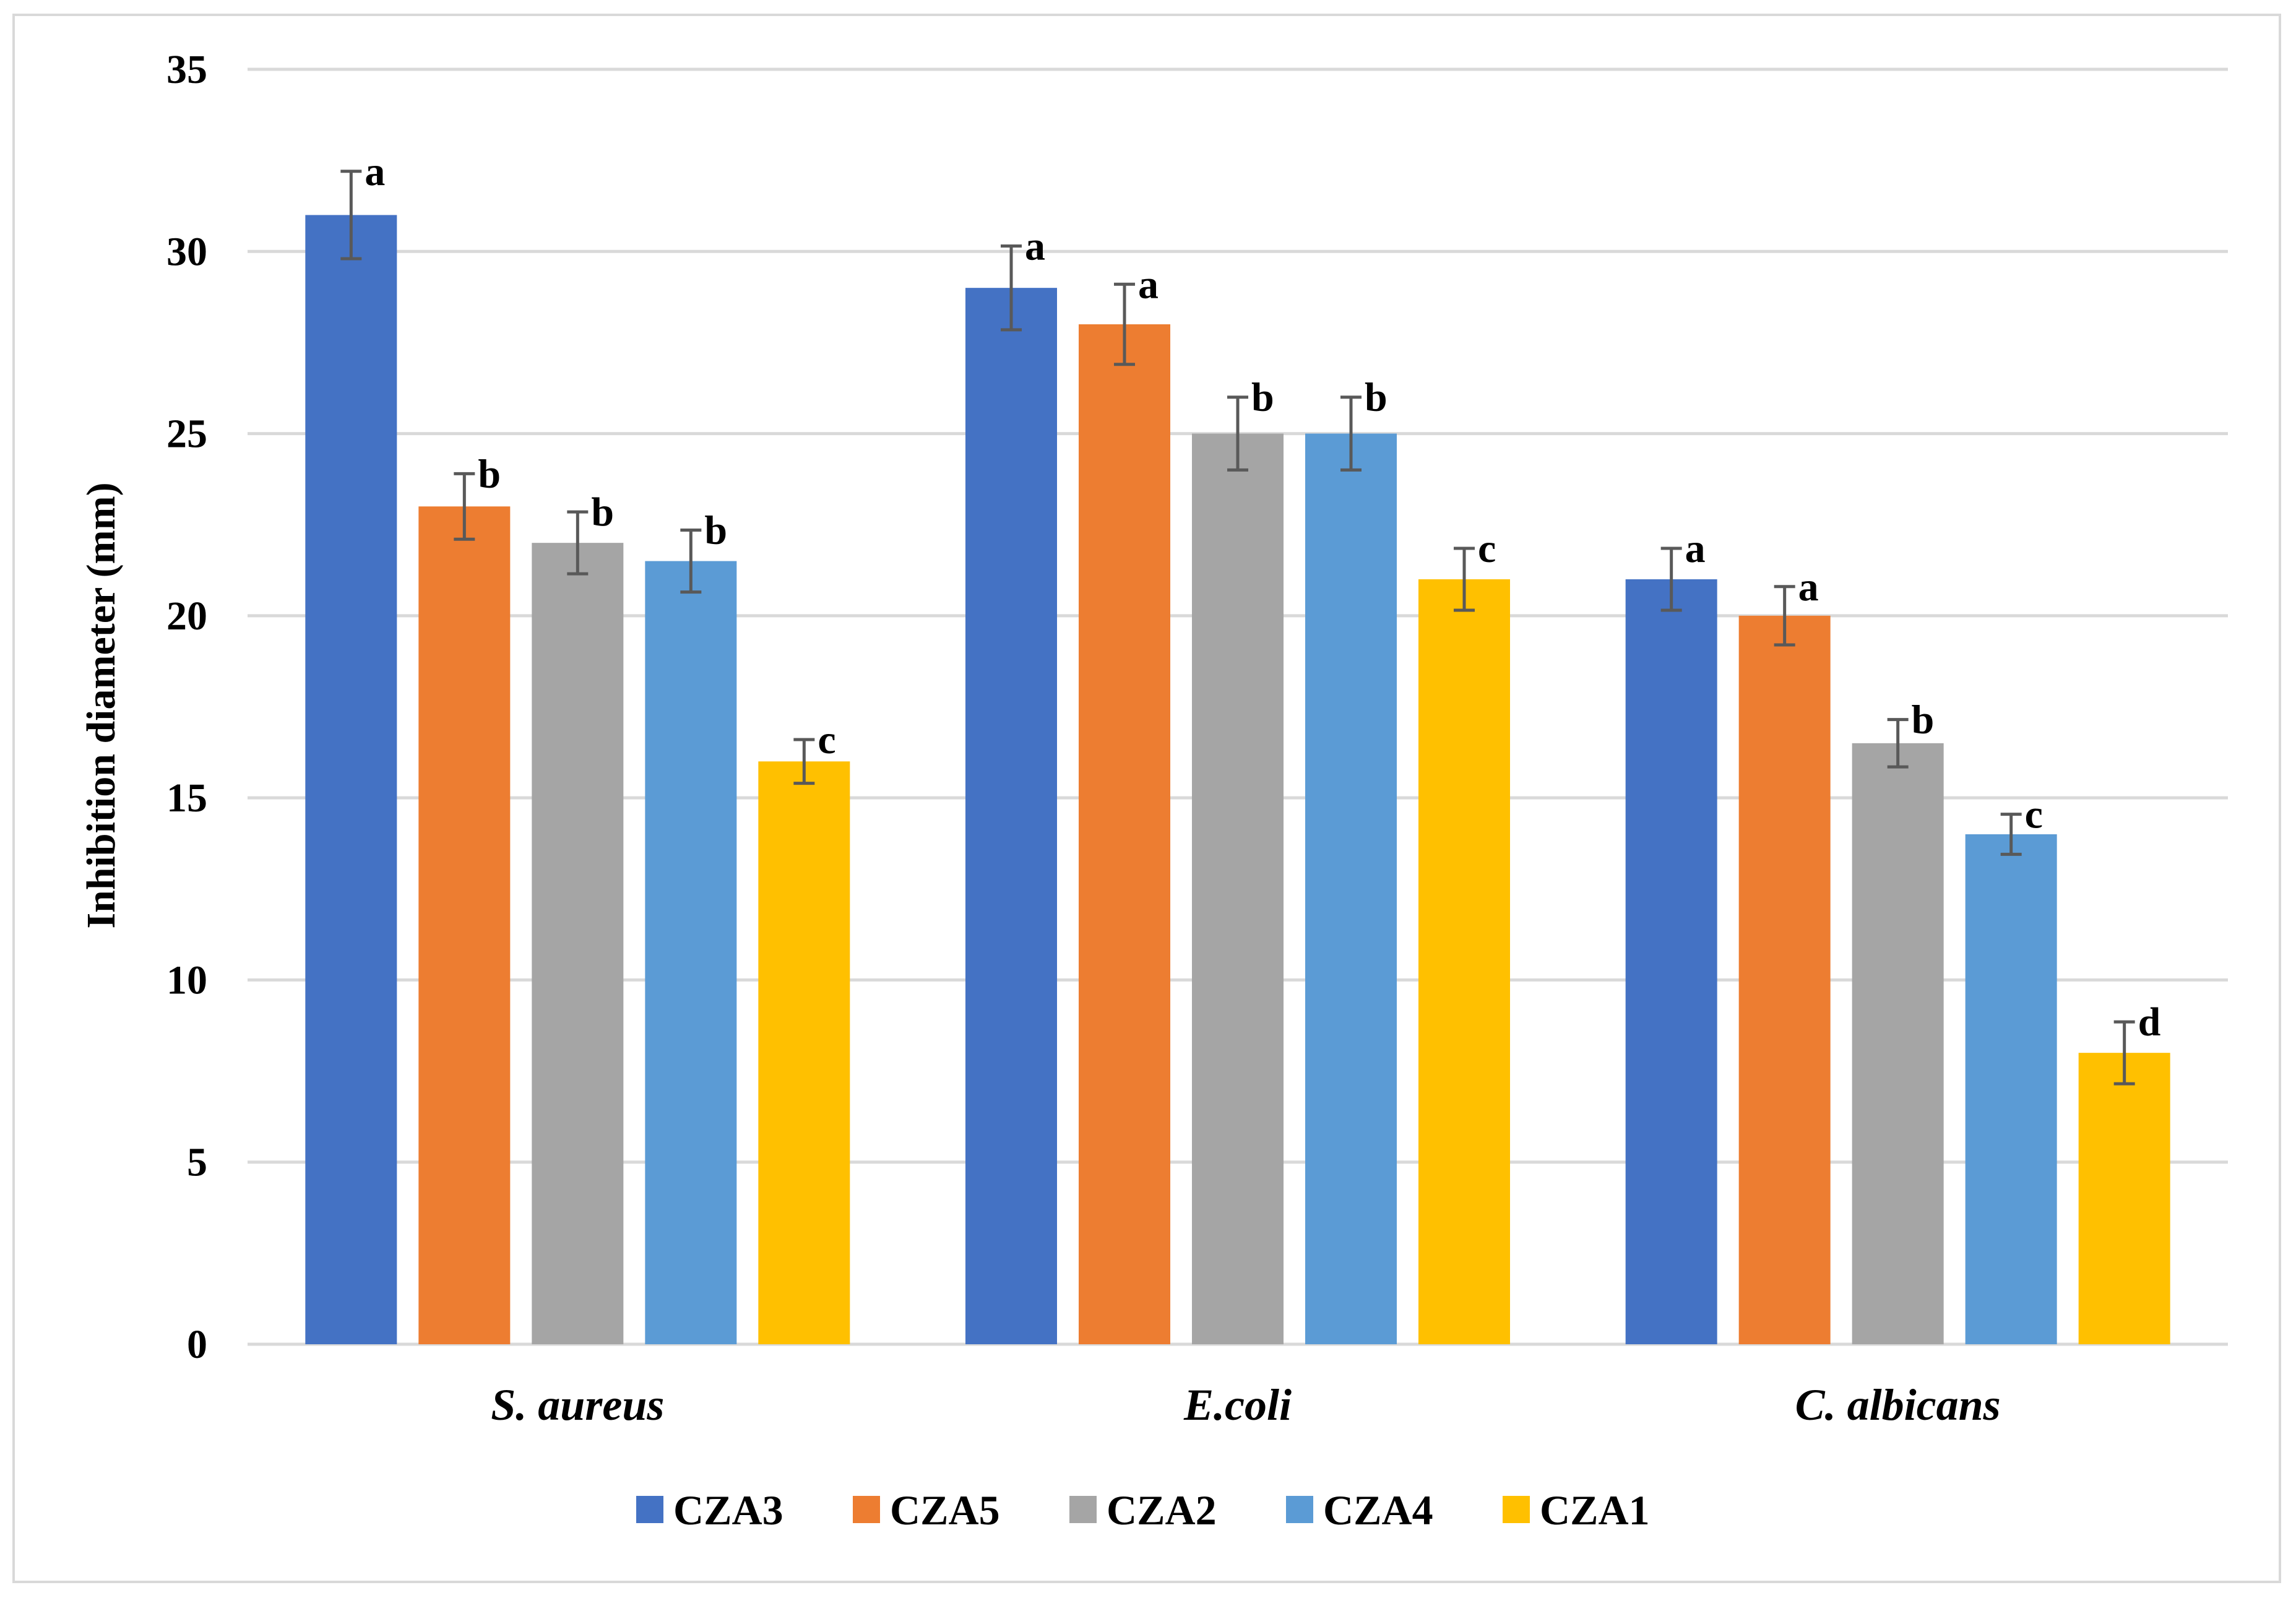  Describe the element at coordinates (186, 980) in the screenshot. I see `y-tick-label: 10` at that location.